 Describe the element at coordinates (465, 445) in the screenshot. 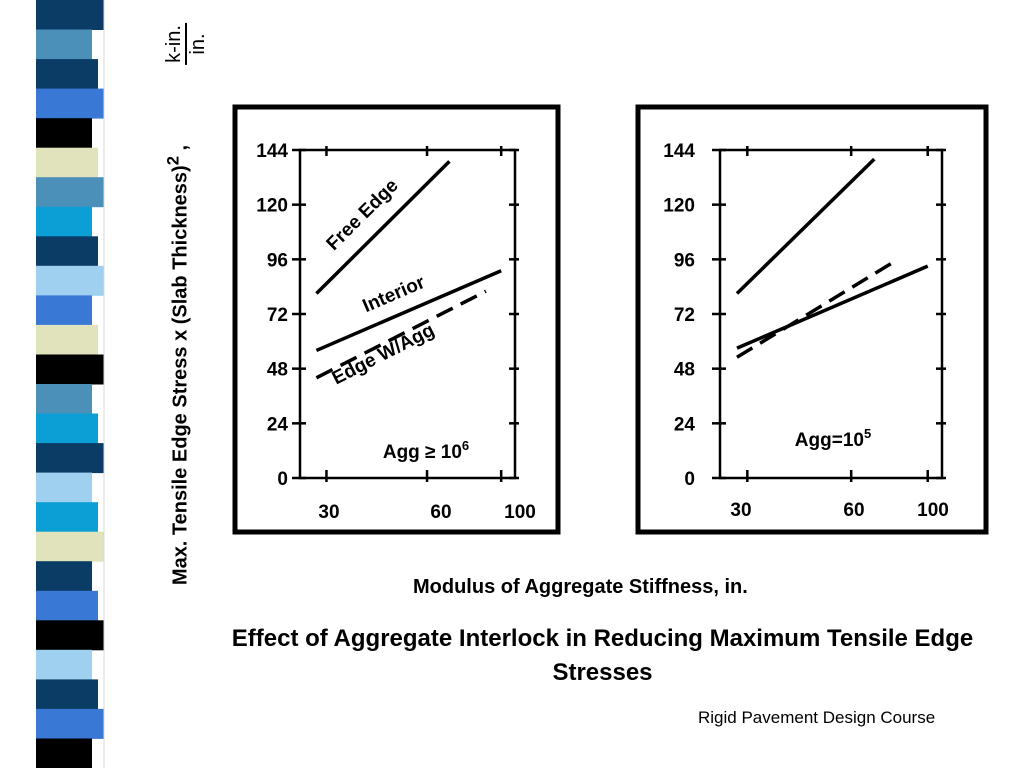

I see `agg-annotation-sup: 6` at that location.